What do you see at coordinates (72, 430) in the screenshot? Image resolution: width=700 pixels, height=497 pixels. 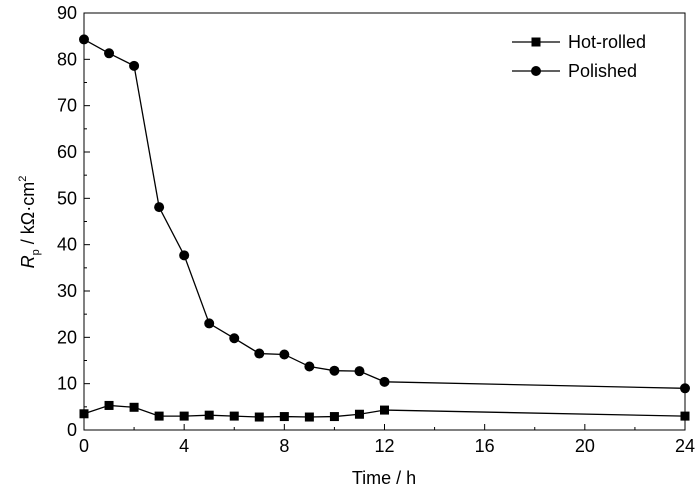 I see `y-tick-label: 0` at bounding box center [72, 430].